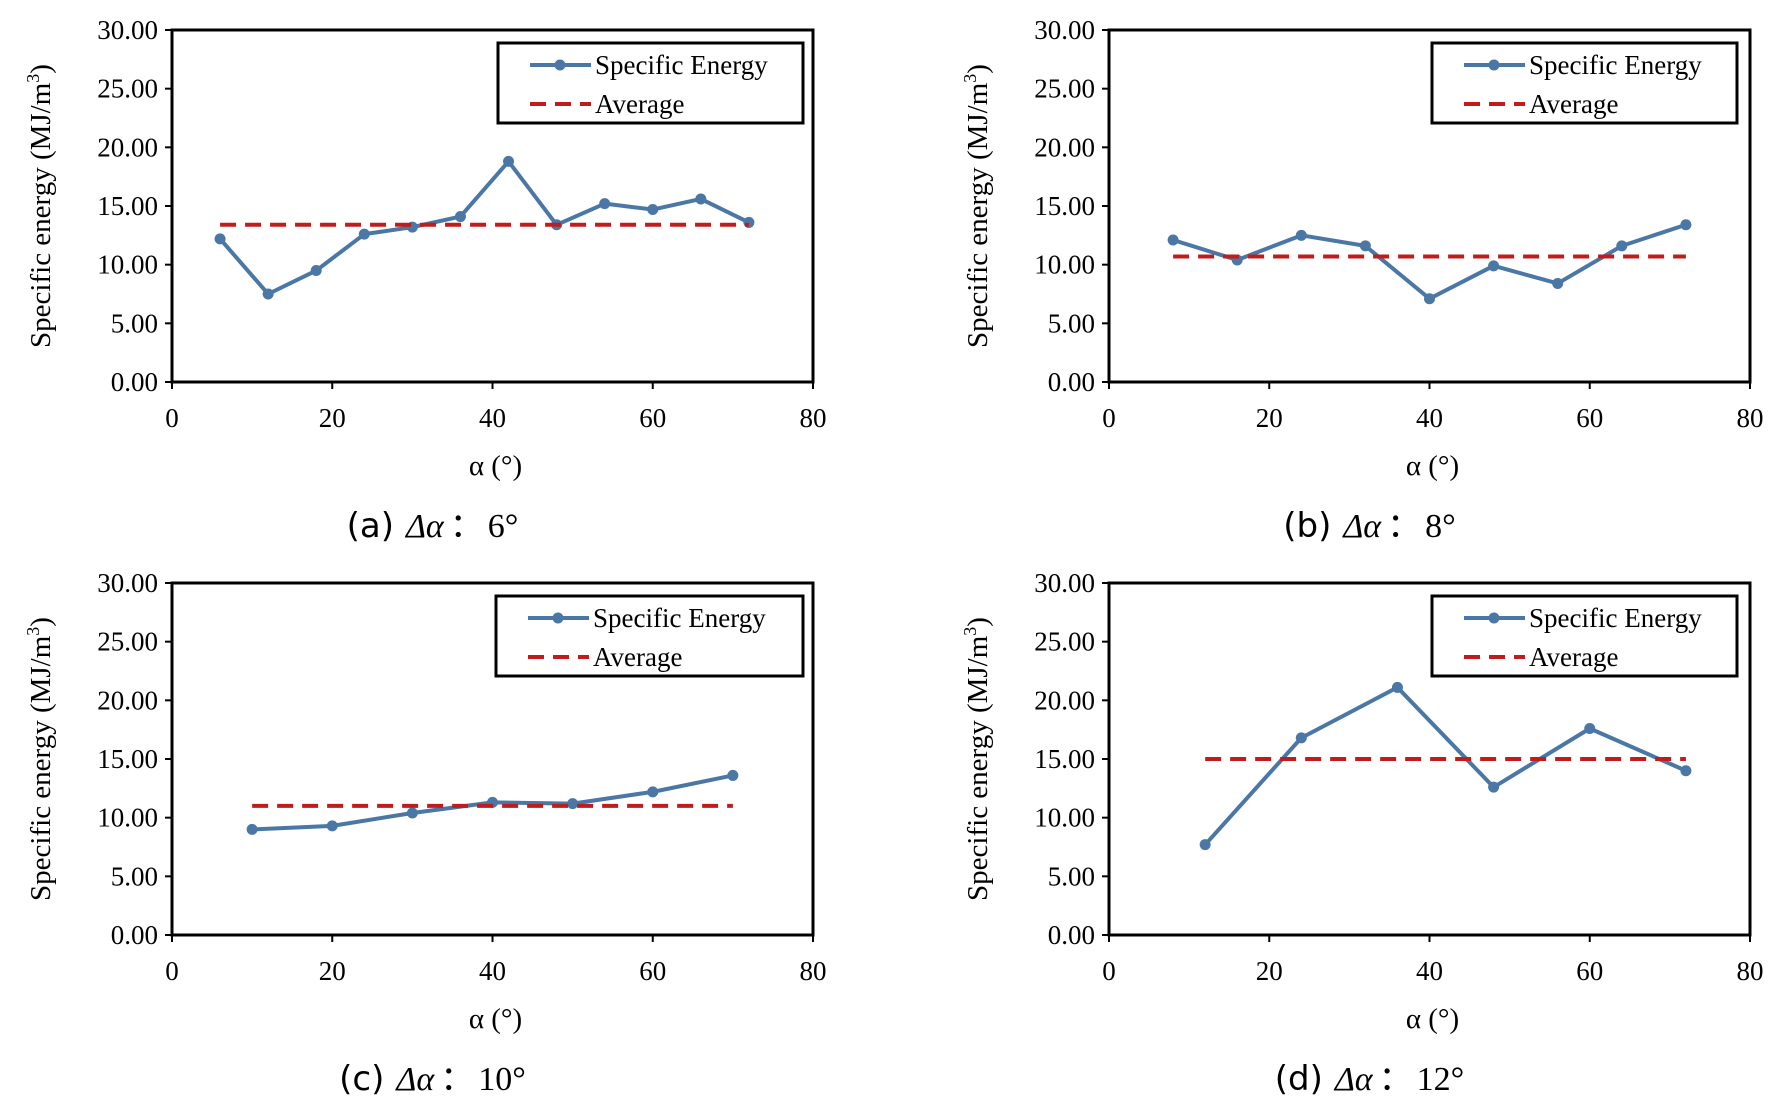 The height and width of the screenshot is (1107, 1783). What do you see at coordinates (502, 1079) in the screenshot?
I see `caption-value: 10°` at bounding box center [502, 1079].